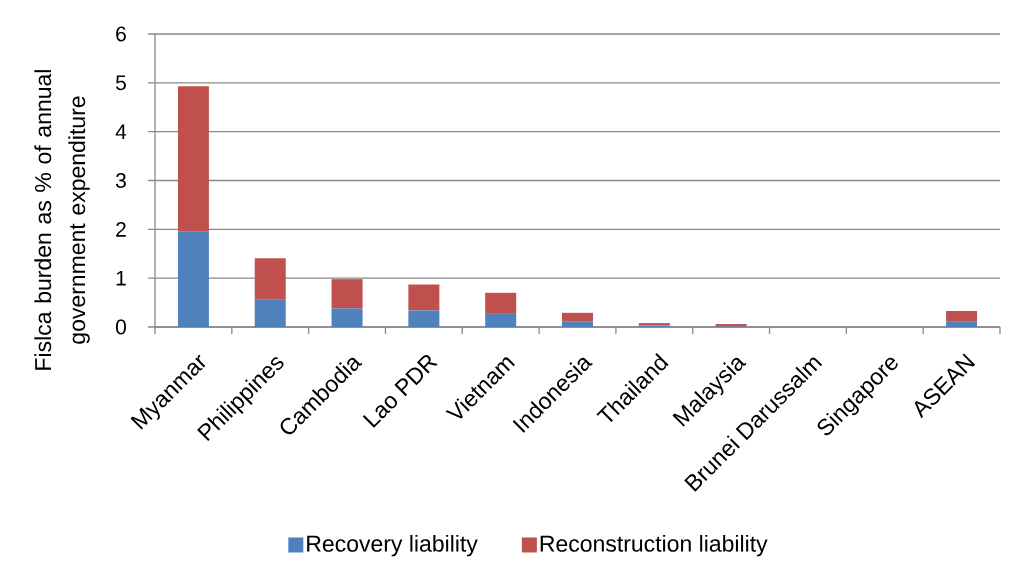 This screenshot has width=1028, height=583. What do you see at coordinates (62, 220) in the screenshot?
I see `y-axis-title: Fislca burden as % of annual government expenditure` at bounding box center [62, 220].